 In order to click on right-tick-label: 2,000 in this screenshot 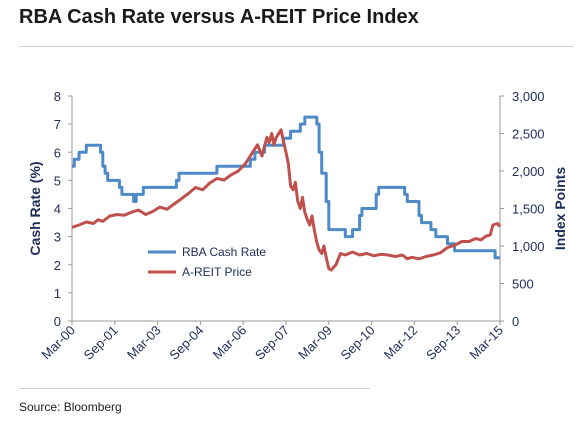, I will do `click(528, 171)`.